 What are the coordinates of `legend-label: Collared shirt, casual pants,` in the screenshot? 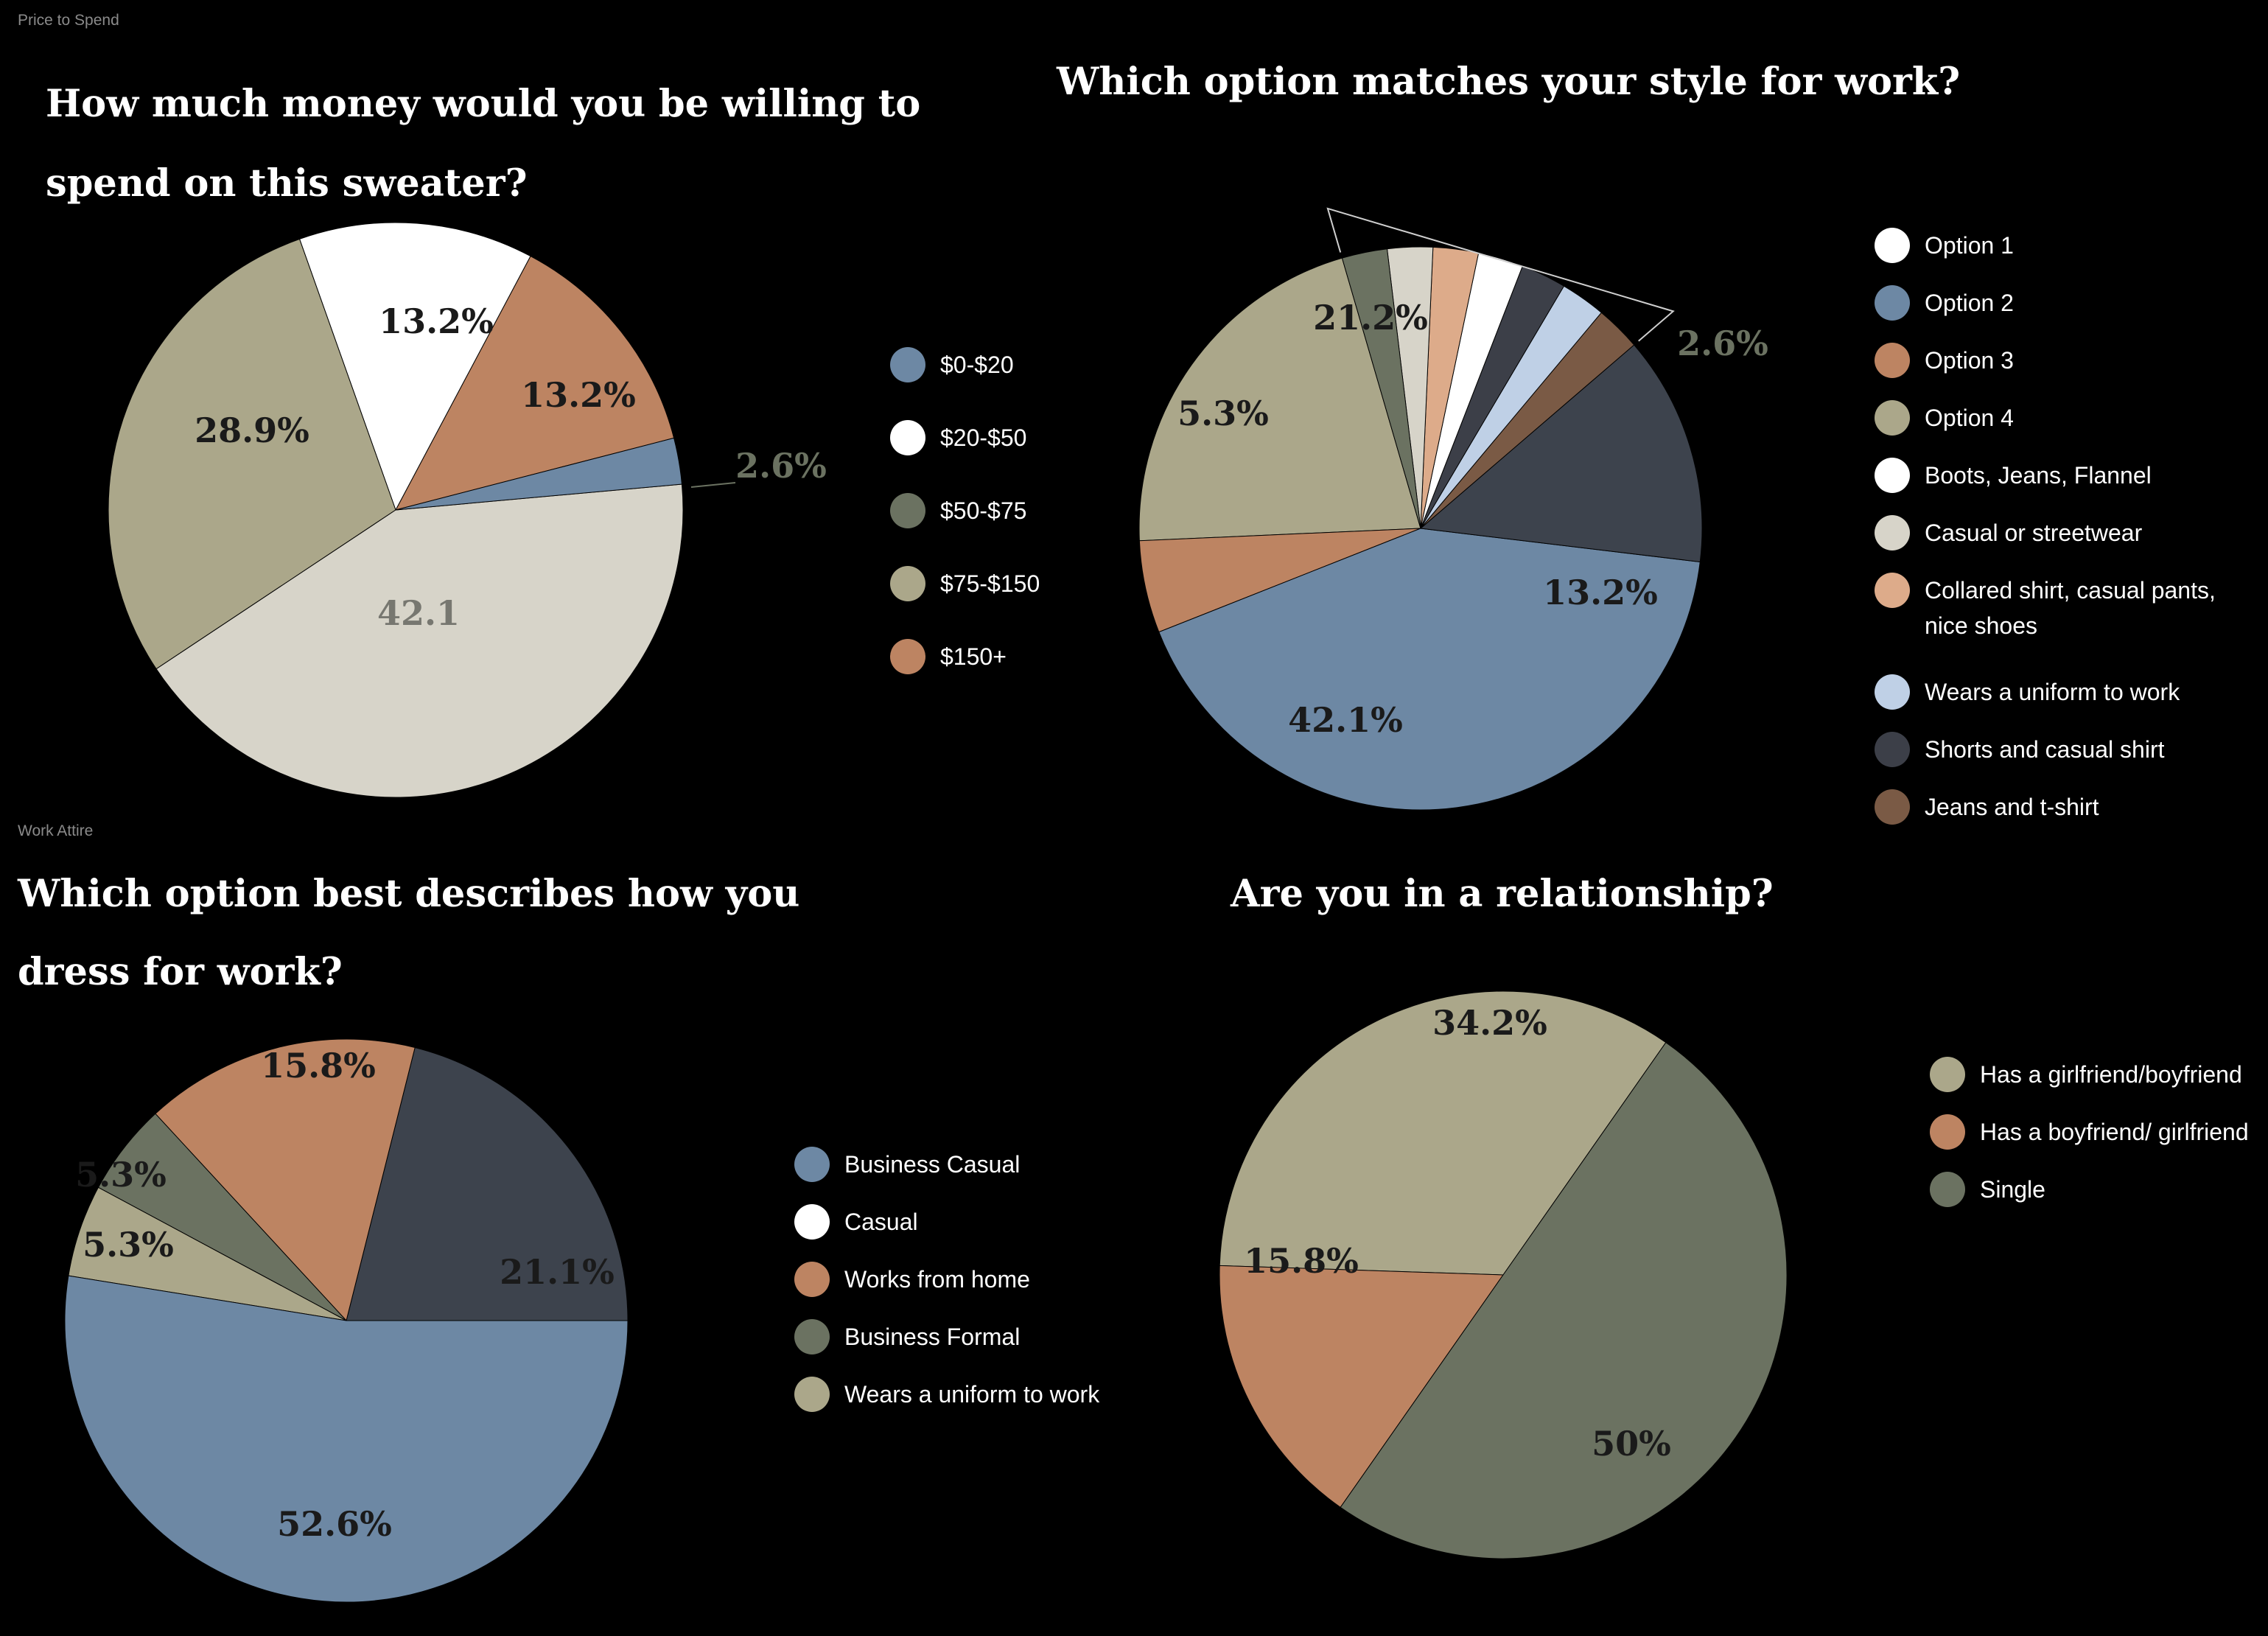 It's located at (2070, 590).